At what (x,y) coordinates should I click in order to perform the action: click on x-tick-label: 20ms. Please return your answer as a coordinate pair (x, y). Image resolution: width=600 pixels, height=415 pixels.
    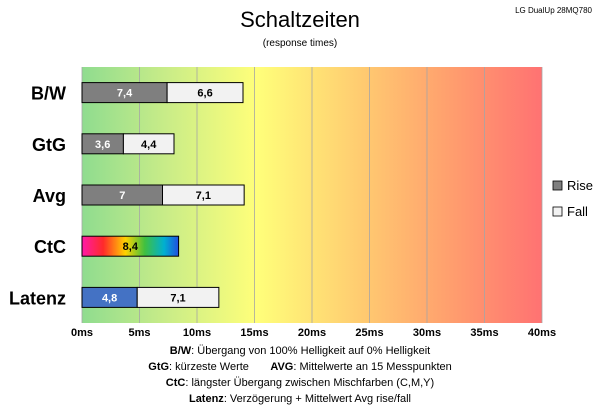
    Looking at the image, I should click on (312, 333).